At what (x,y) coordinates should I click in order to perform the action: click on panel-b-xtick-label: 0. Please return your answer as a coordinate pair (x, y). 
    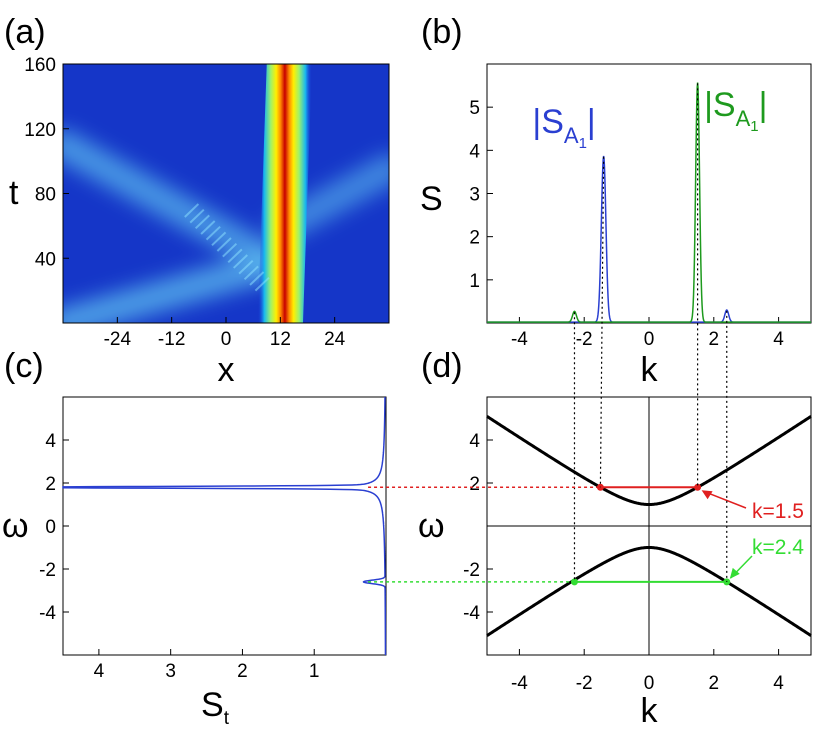
    Looking at the image, I should click on (649, 339).